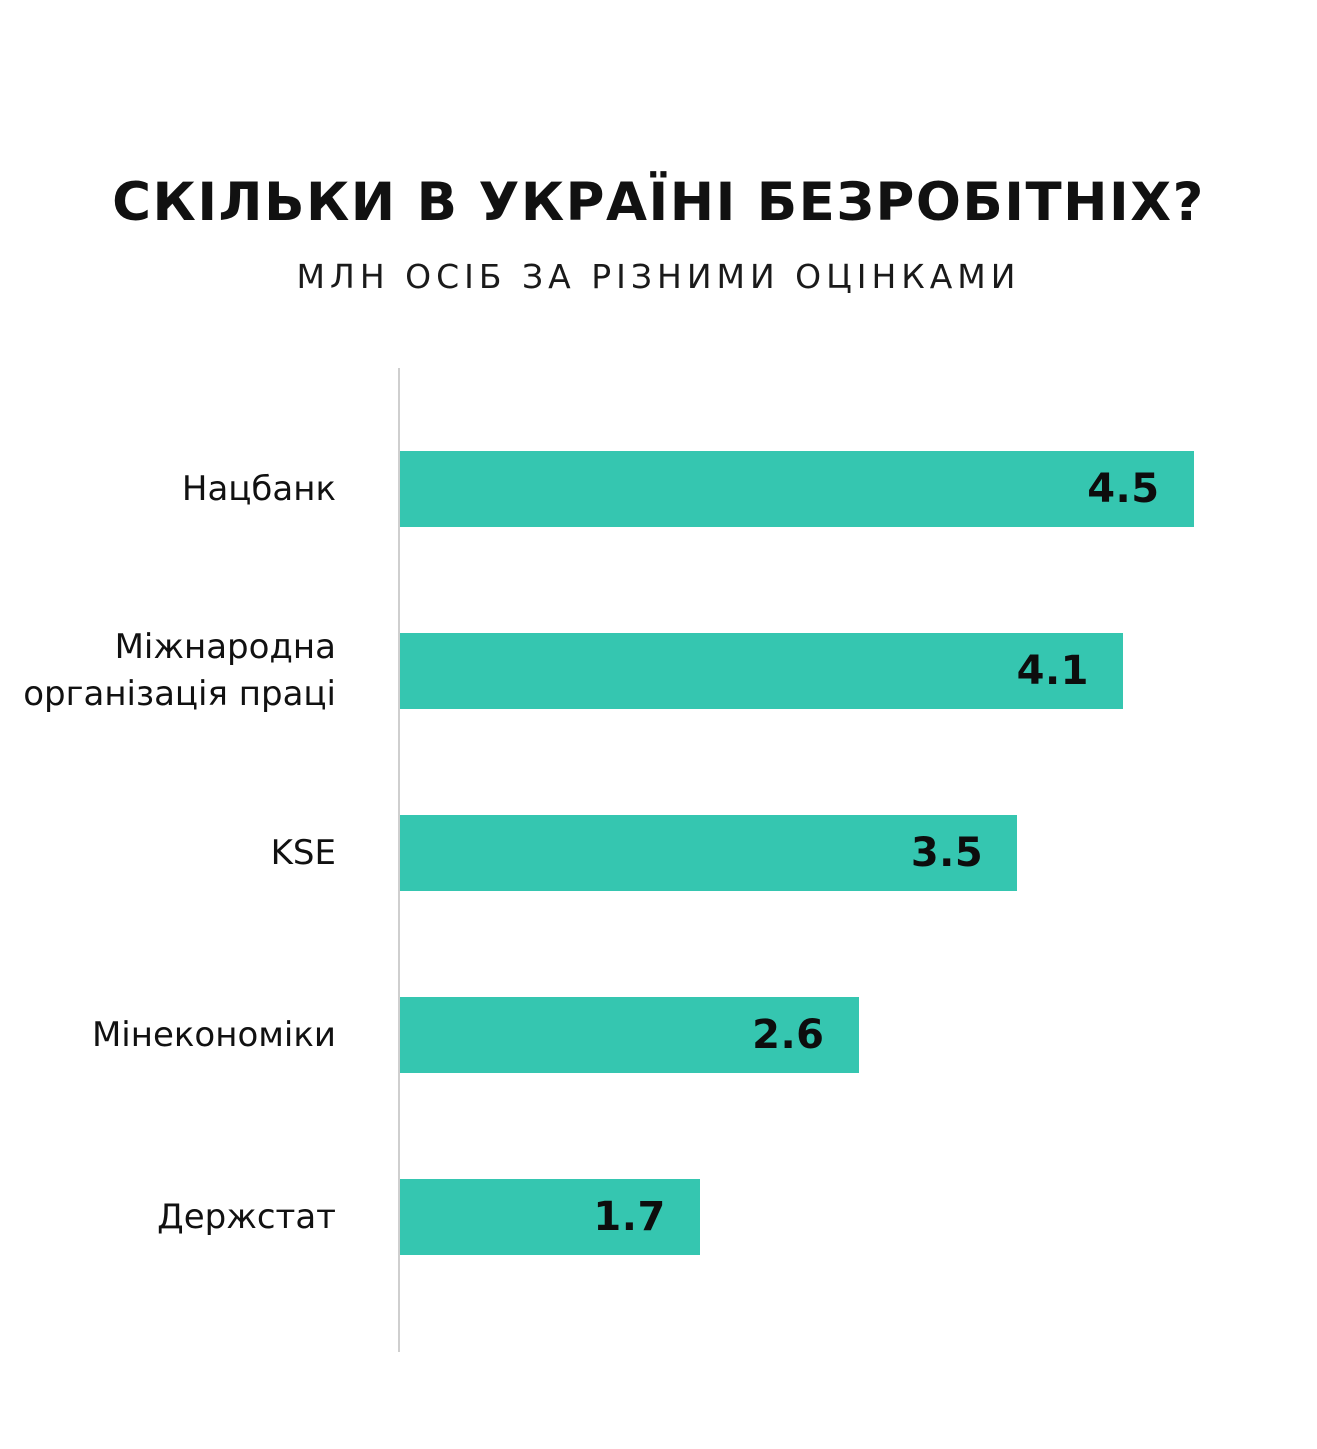  What do you see at coordinates (179, 670) in the screenshot?
I see `category-label: Міжнародна організація праці` at bounding box center [179, 670].